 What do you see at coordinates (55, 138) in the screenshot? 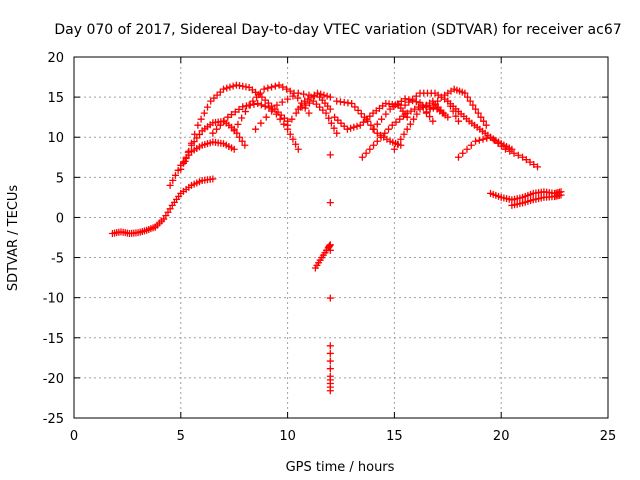
I see `y-tick-label: 10` at bounding box center [55, 138].